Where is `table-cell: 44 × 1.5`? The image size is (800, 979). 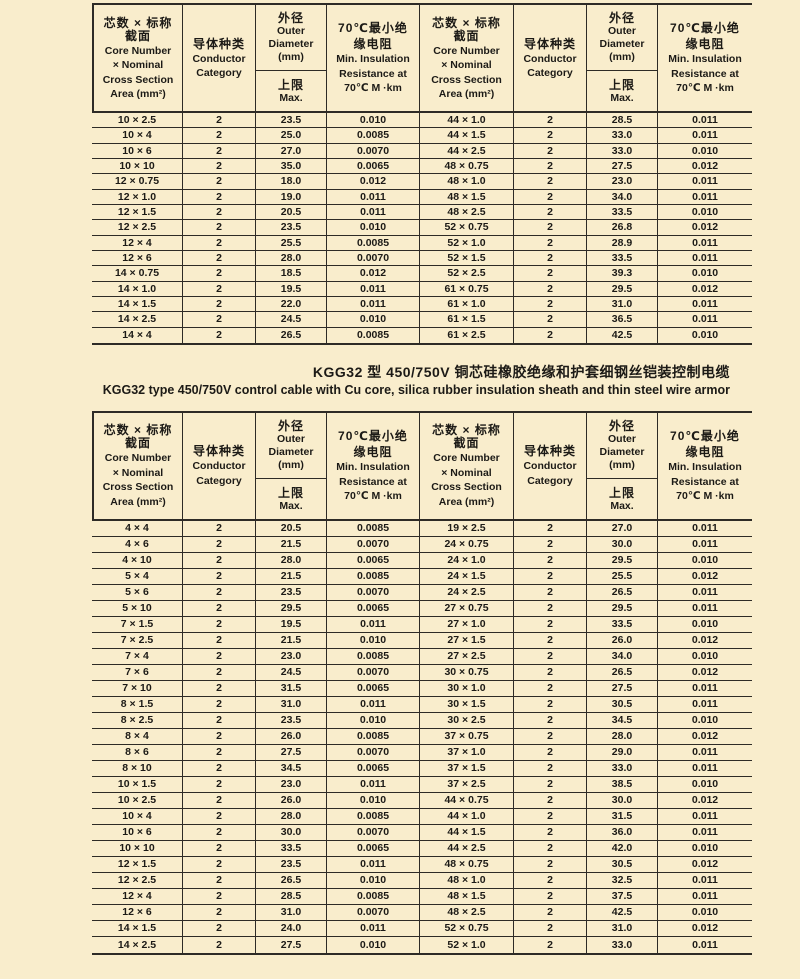
table-cell: 44 × 1.5 is located at coordinates (467, 136).